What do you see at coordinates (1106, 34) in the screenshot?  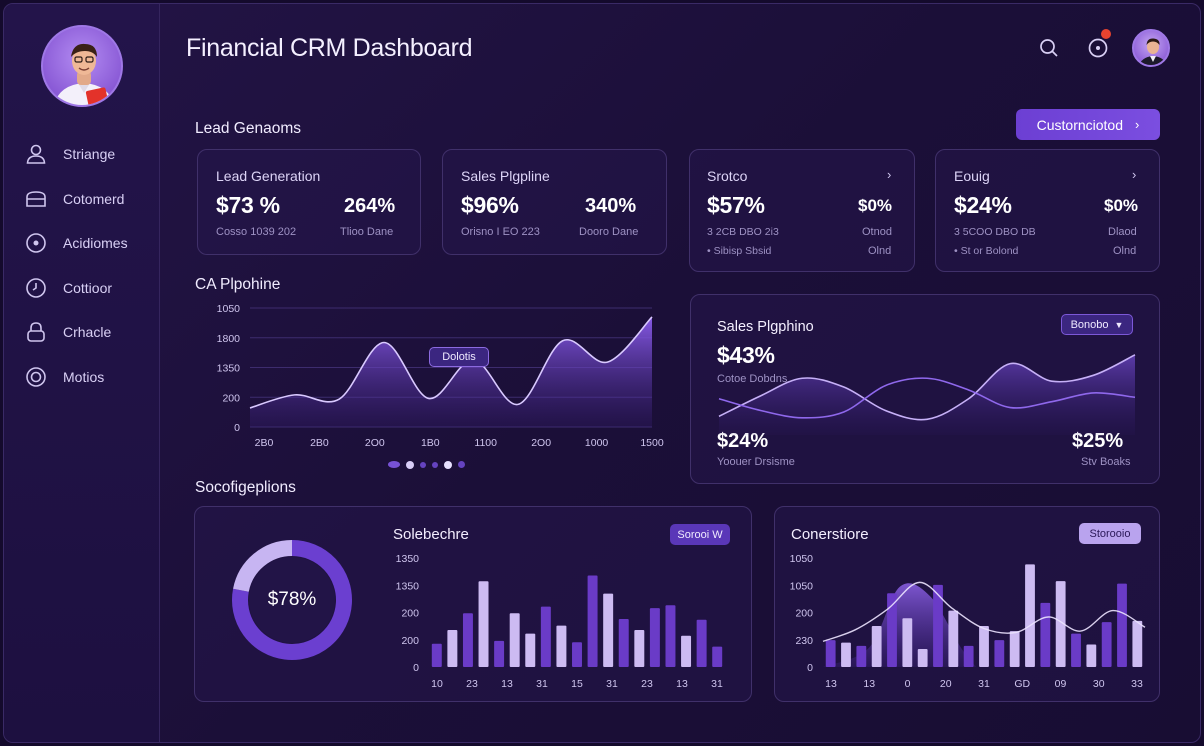 I see `notification-badge` at bounding box center [1106, 34].